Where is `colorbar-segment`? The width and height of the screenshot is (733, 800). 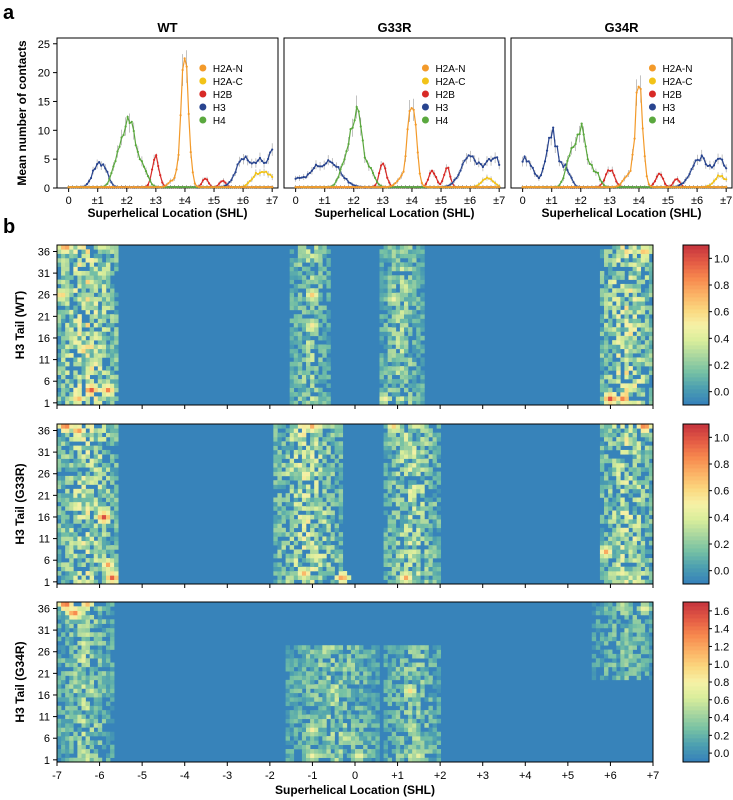
colorbar-segment is located at coordinates (696, 367).